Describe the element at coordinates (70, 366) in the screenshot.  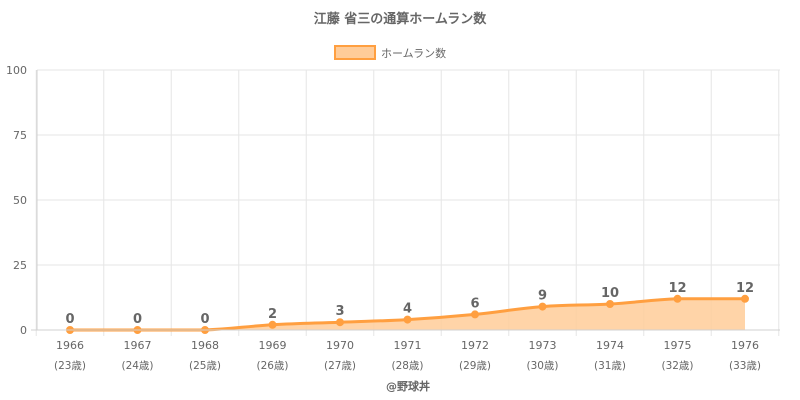
I see `x-tick-sublabel: (23歳)` at that location.